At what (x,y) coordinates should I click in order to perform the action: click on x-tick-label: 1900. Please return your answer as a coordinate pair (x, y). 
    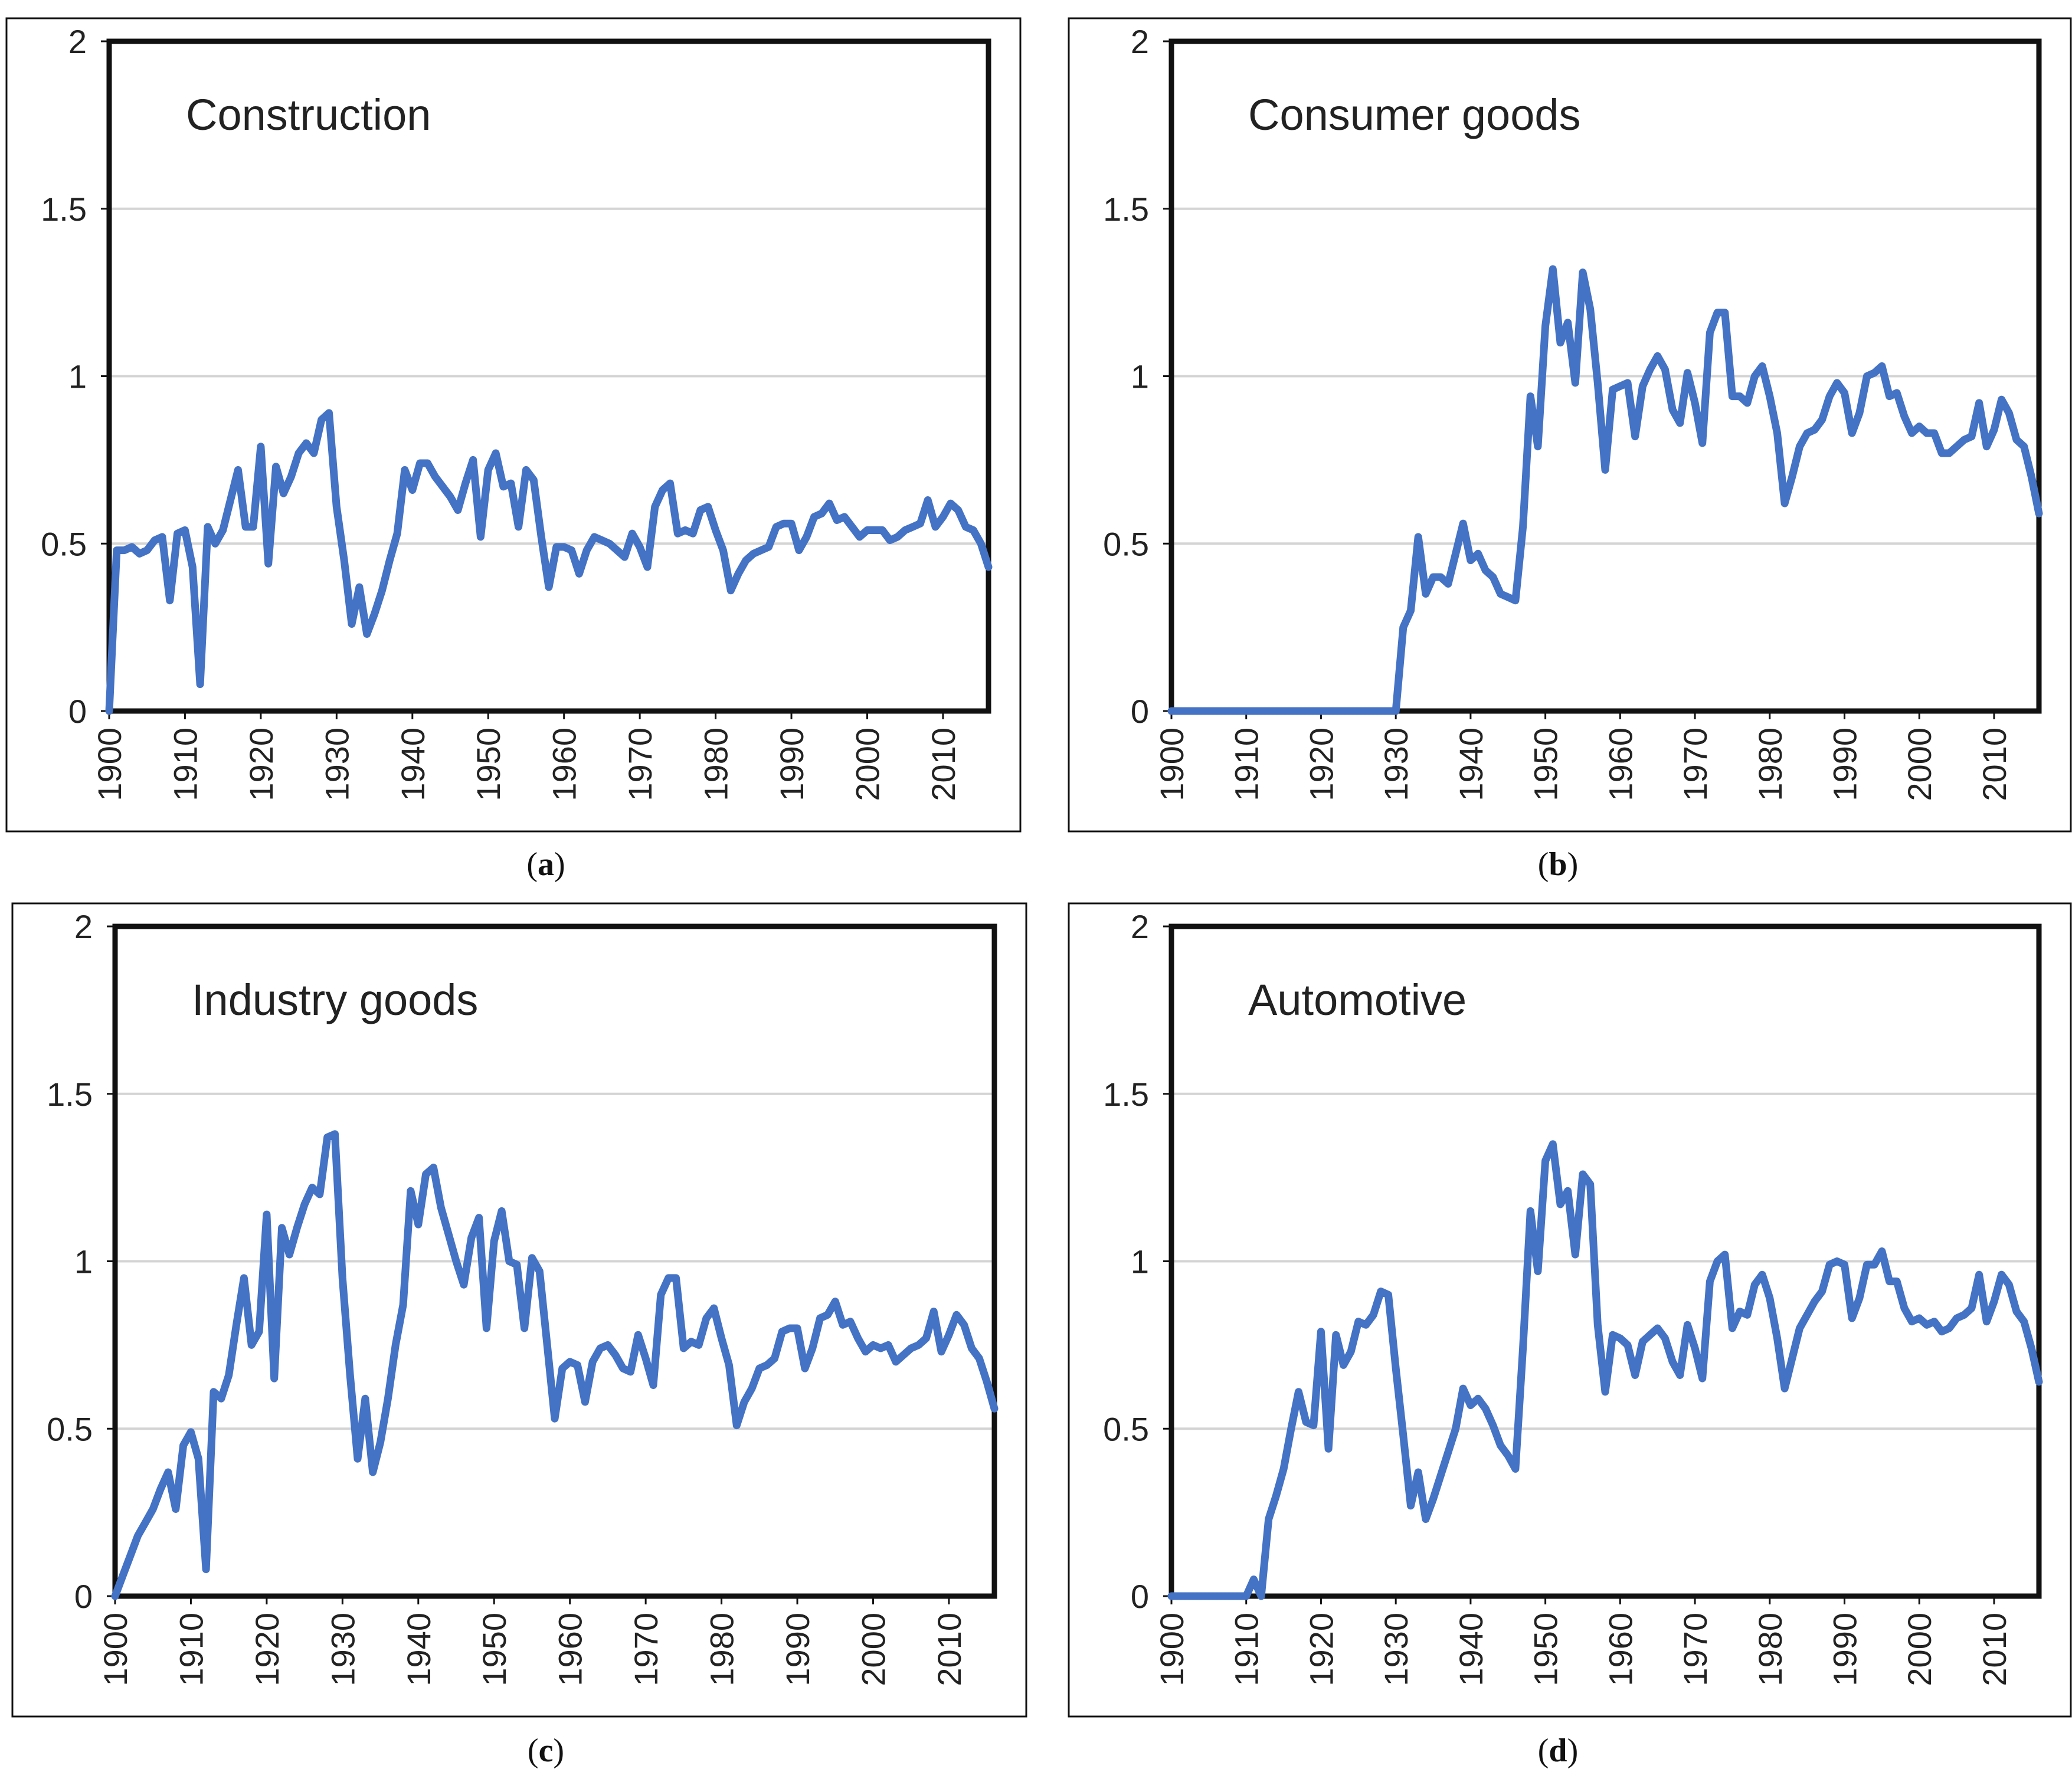
    Looking at the image, I should click on (1171, 765).